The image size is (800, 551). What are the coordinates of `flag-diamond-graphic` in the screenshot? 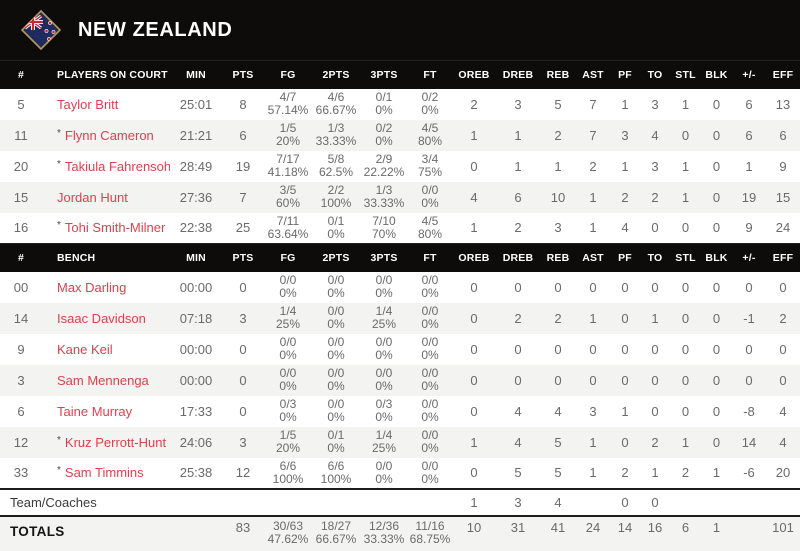 It's located at (41, 30).